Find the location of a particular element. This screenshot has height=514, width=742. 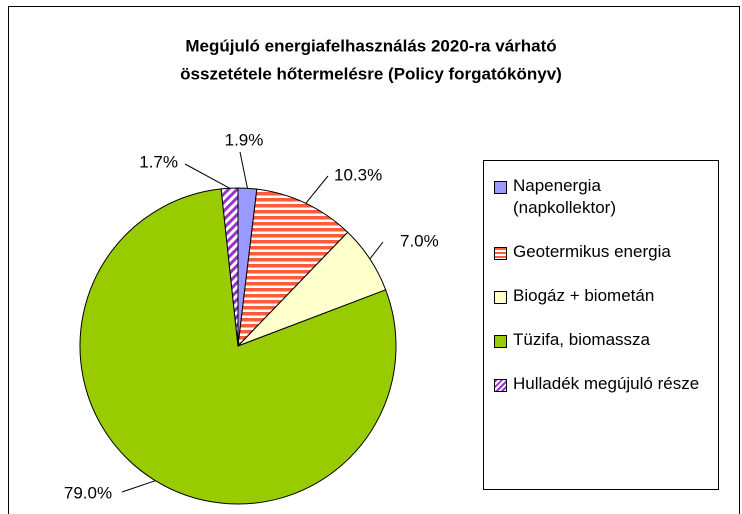

data-label: 10.3% is located at coordinates (358, 174).